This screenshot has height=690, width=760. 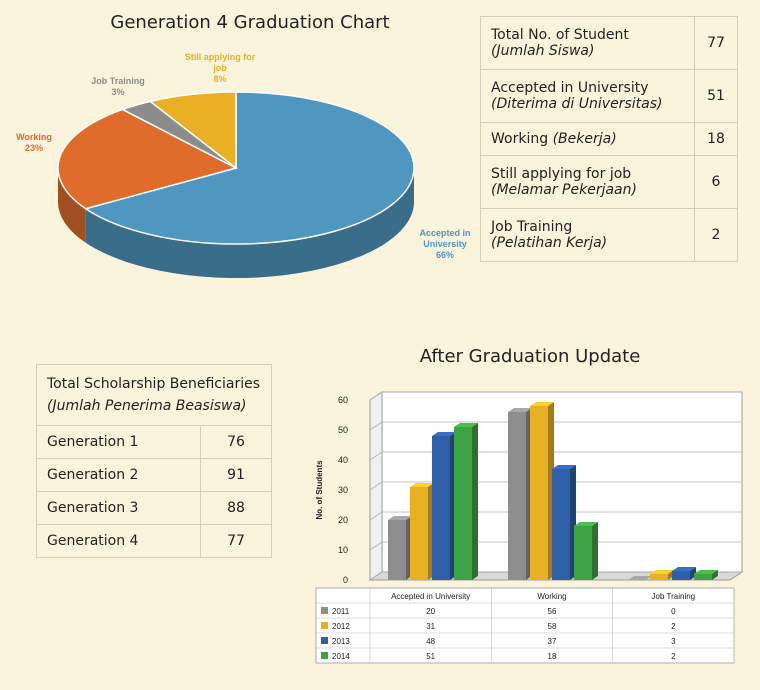 What do you see at coordinates (154, 508) in the screenshot?
I see `table-row: Generation 3 88` at bounding box center [154, 508].